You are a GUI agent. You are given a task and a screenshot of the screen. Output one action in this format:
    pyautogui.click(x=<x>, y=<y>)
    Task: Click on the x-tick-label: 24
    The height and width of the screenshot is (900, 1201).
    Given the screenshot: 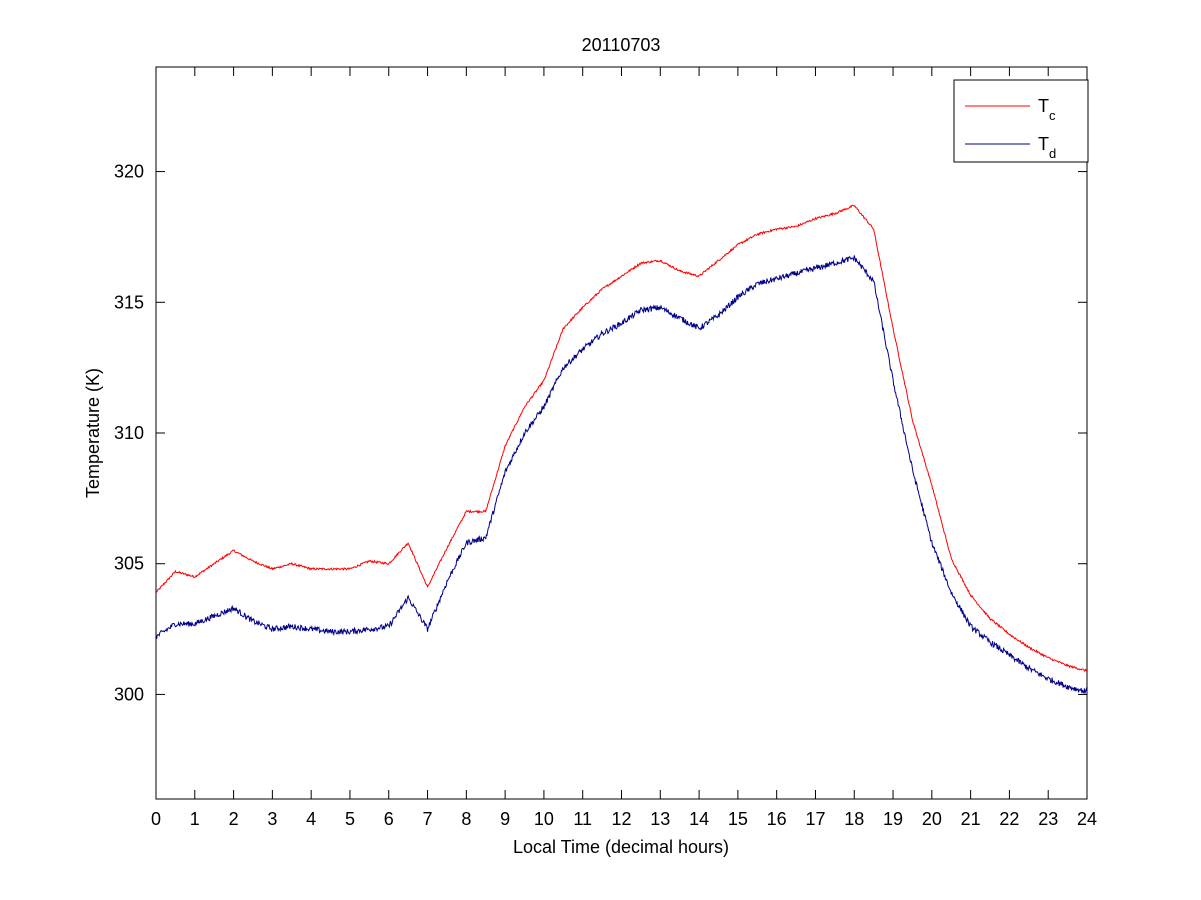 What is the action you would take?
    pyautogui.click(x=1087, y=819)
    